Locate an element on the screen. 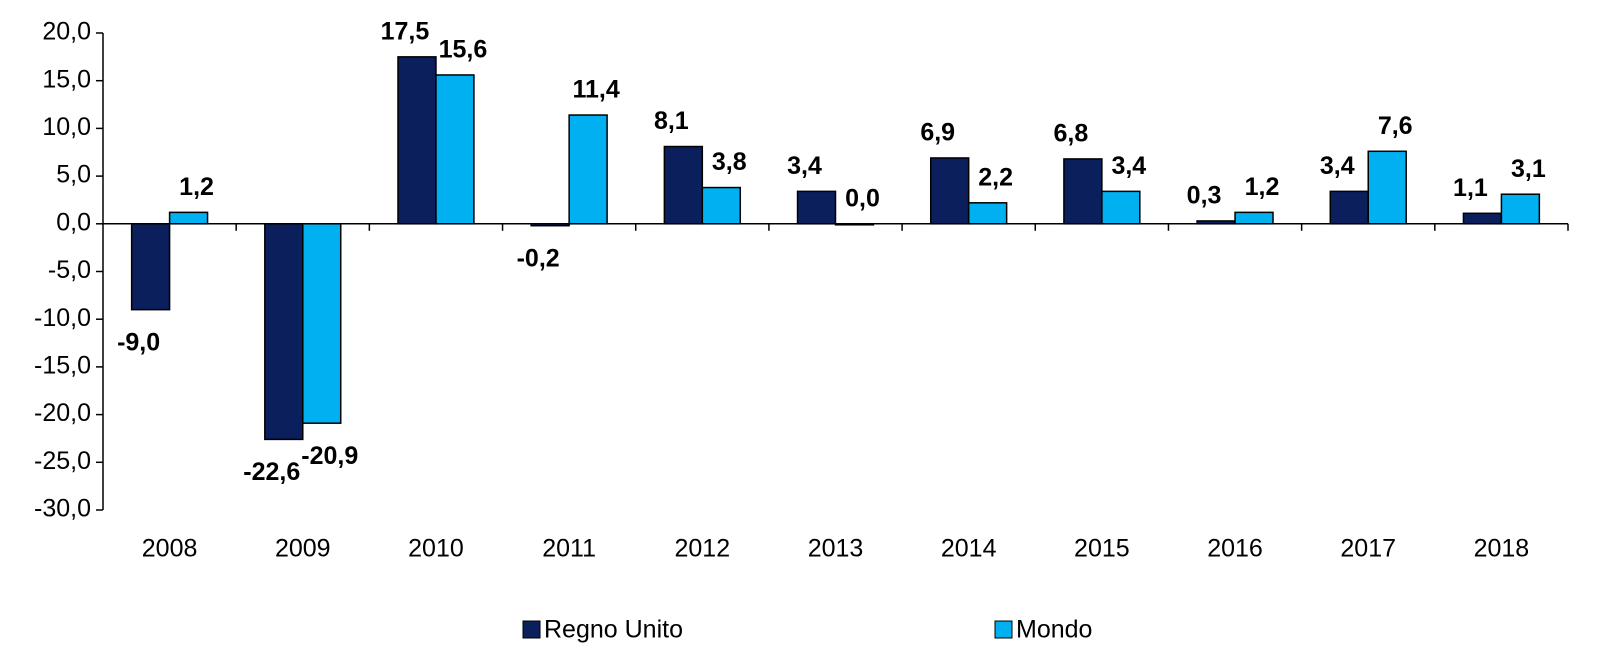  y-tick-label: 5,0 is located at coordinates (73, 175).